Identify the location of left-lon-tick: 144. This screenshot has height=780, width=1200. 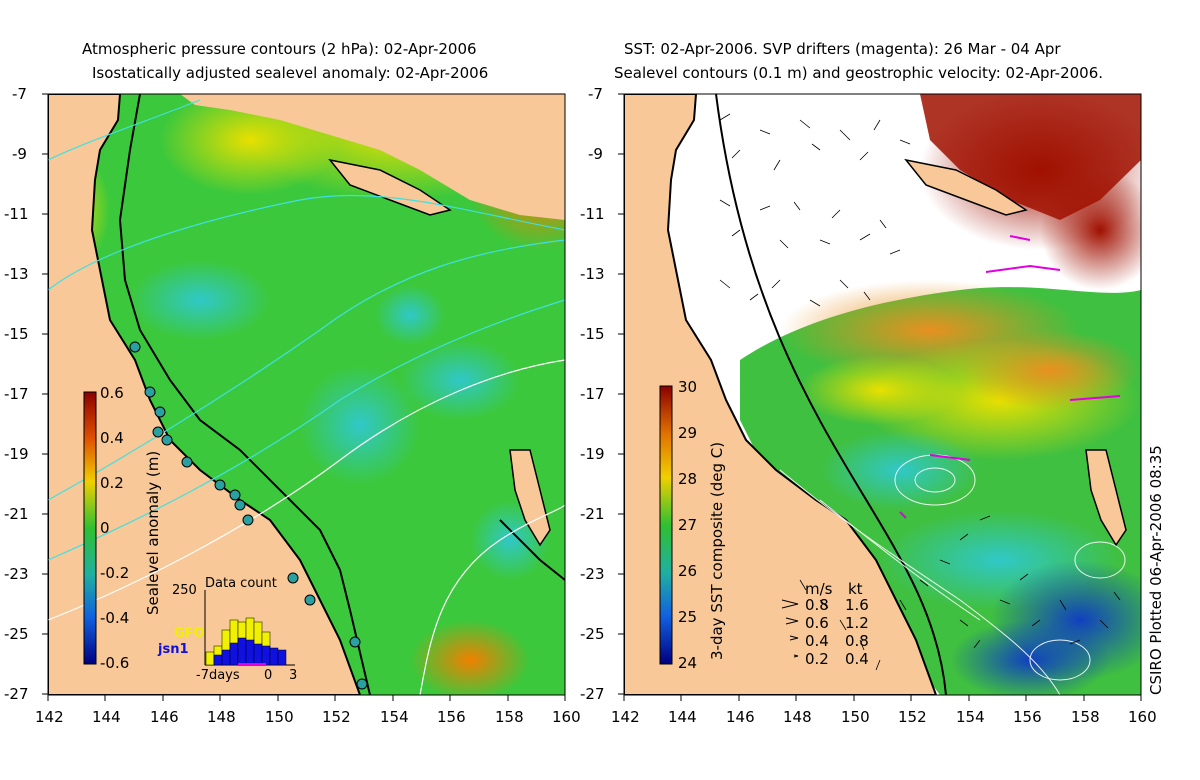
(106, 717).